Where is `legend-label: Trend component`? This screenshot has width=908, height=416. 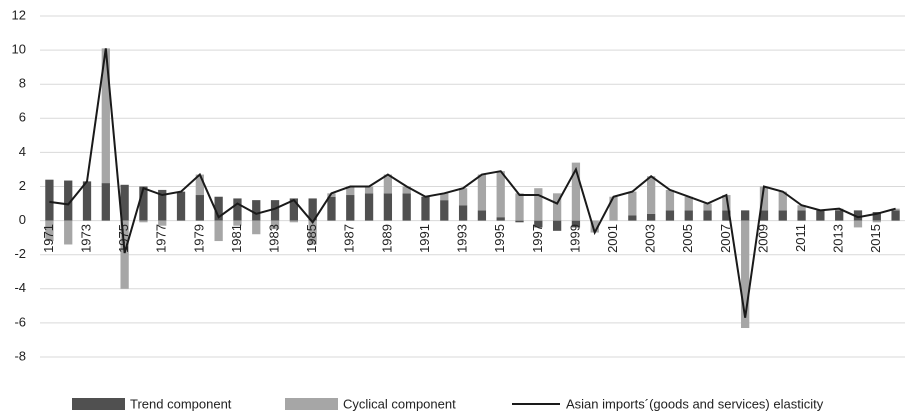 legend-label: Trend component is located at coordinates (181, 403).